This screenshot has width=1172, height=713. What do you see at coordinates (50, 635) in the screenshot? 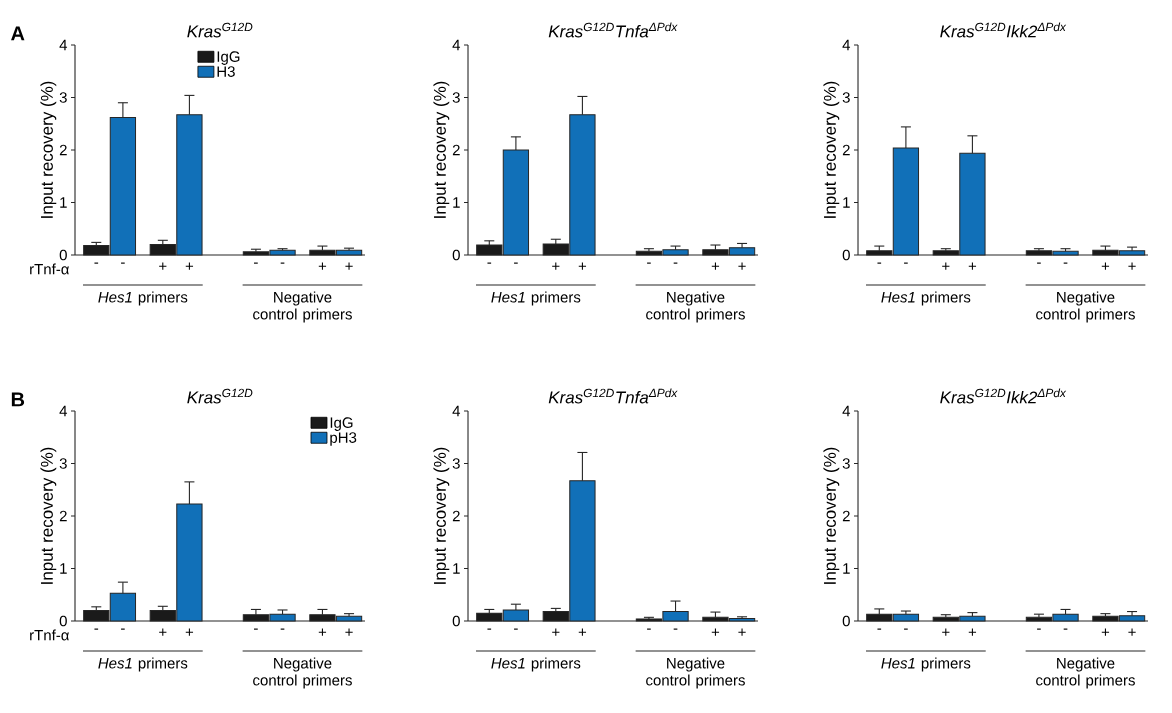
I see `text: rTnf-α` at bounding box center [50, 635].